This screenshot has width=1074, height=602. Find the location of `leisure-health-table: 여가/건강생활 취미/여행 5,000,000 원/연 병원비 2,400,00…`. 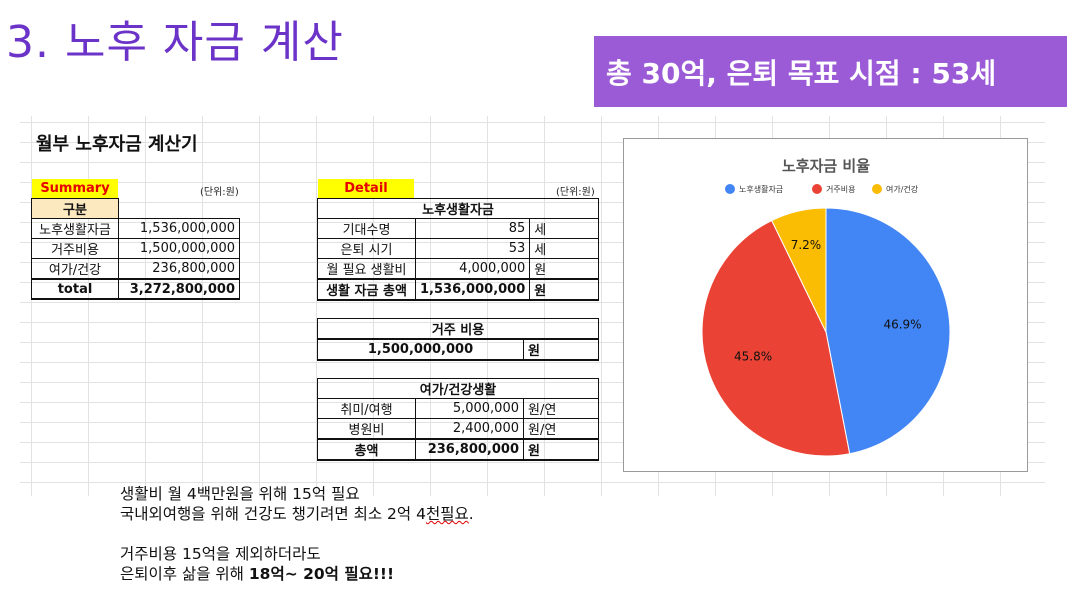

leisure-health-table: 여가/건강생활 취미/여행 5,000,000 원/연 병원비 2,400,00… is located at coordinates (458, 419).